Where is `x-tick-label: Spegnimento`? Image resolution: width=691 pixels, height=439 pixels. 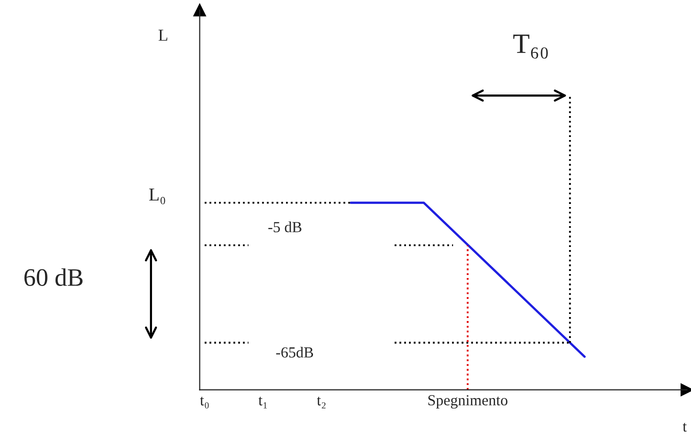 x-tick-label: Spegnimento is located at coordinates (468, 402).